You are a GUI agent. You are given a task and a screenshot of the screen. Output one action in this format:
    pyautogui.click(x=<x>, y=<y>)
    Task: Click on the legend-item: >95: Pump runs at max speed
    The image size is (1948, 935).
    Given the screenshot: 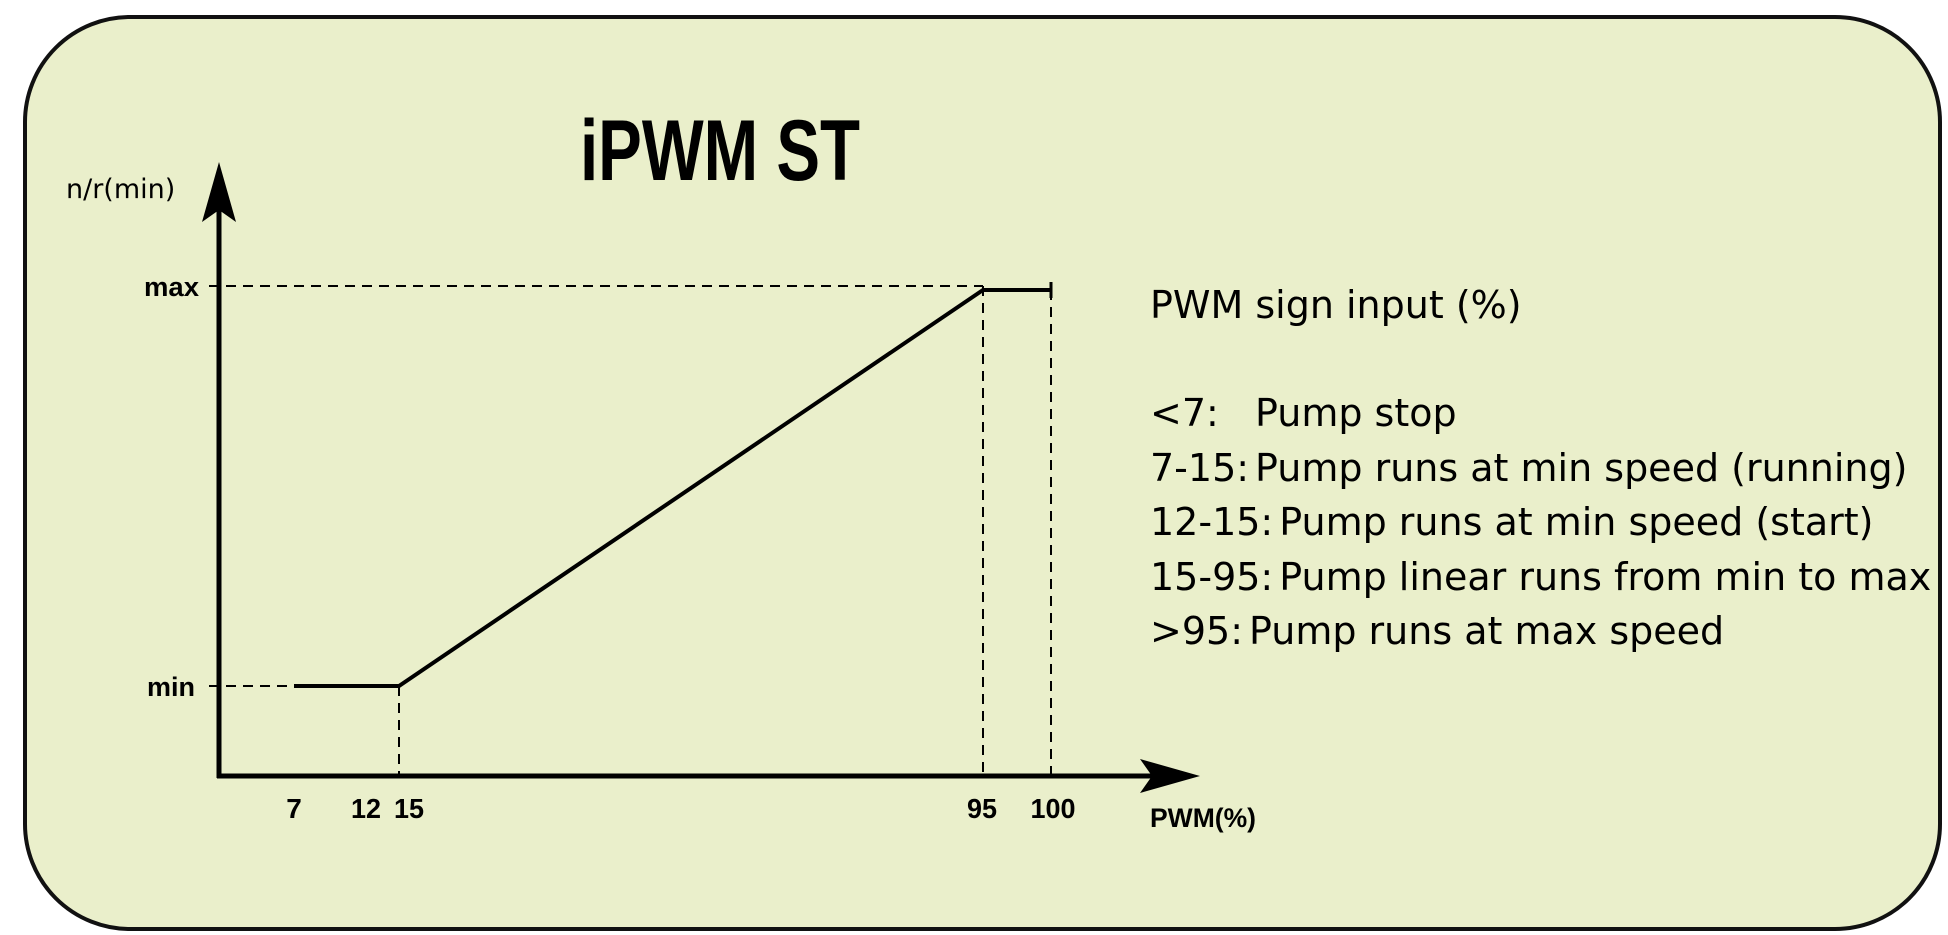 What is the action you would take?
    pyautogui.click(x=1437, y=631)
    